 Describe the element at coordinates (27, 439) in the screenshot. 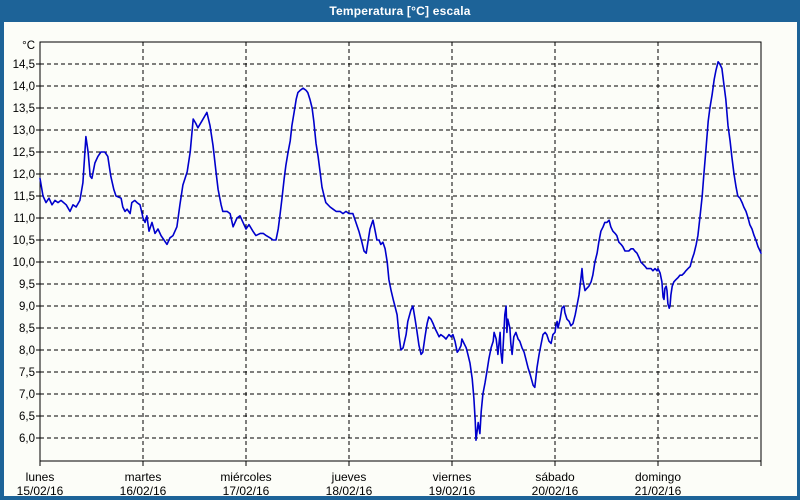

I see `y-tick-label: 6,0` at that location.